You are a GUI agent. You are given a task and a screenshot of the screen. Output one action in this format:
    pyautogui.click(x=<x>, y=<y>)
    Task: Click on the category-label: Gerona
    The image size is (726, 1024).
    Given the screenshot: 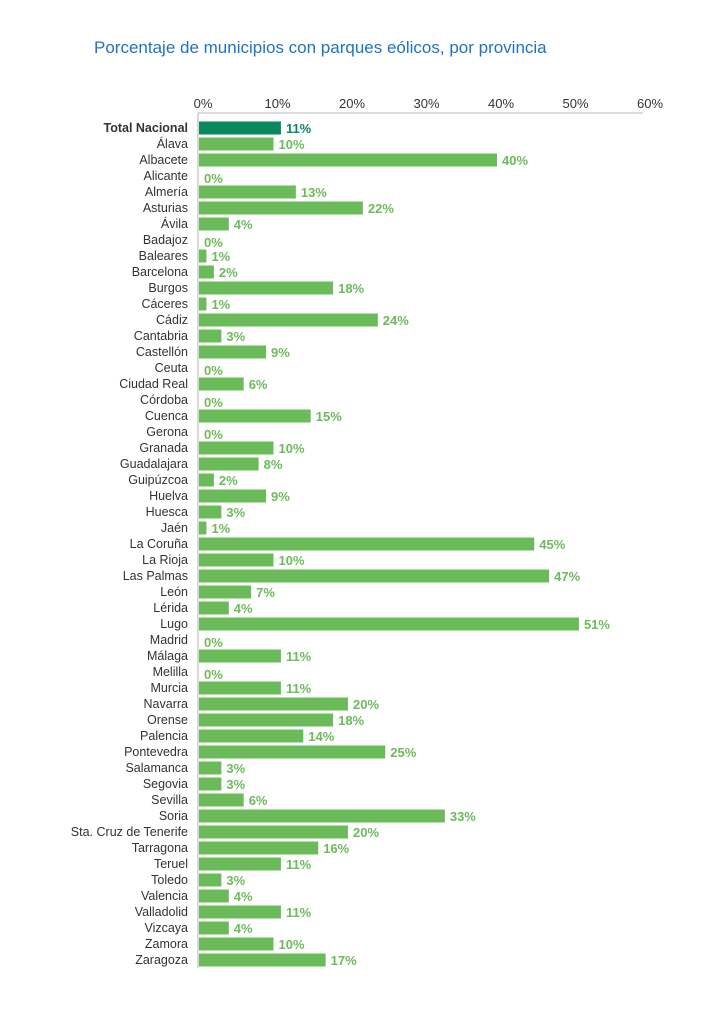 What is the action you would take?
    pyautogui.click(x=167, y=432)
    